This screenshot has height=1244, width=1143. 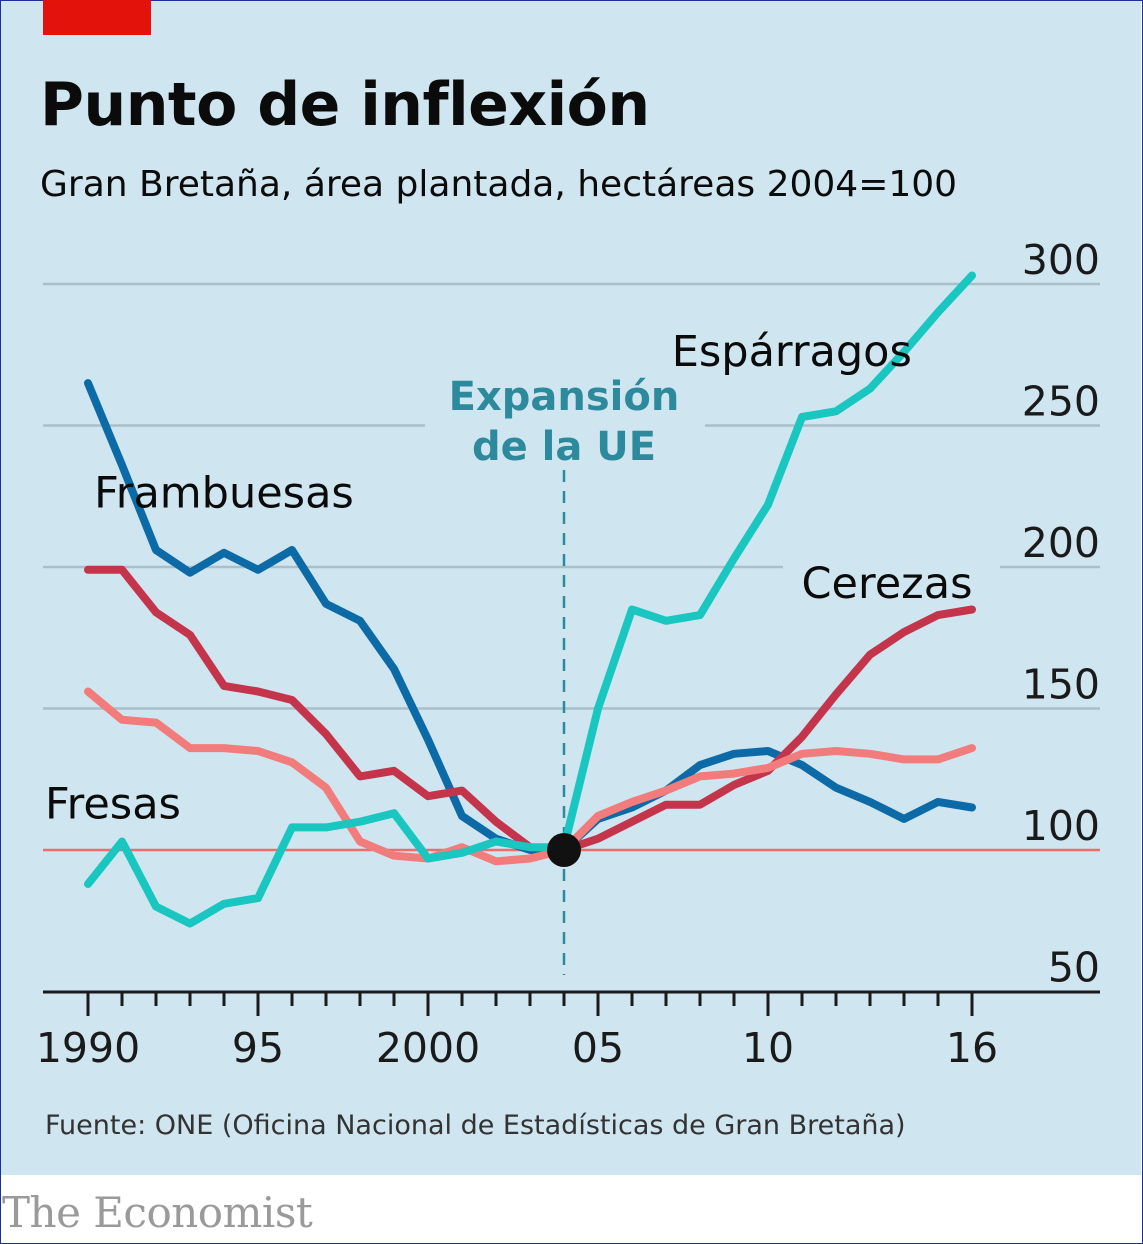 What do you see at coordinates (530, 776) in the screenshot?
I see `series-line-fresas` at bounding box center [530, 776].